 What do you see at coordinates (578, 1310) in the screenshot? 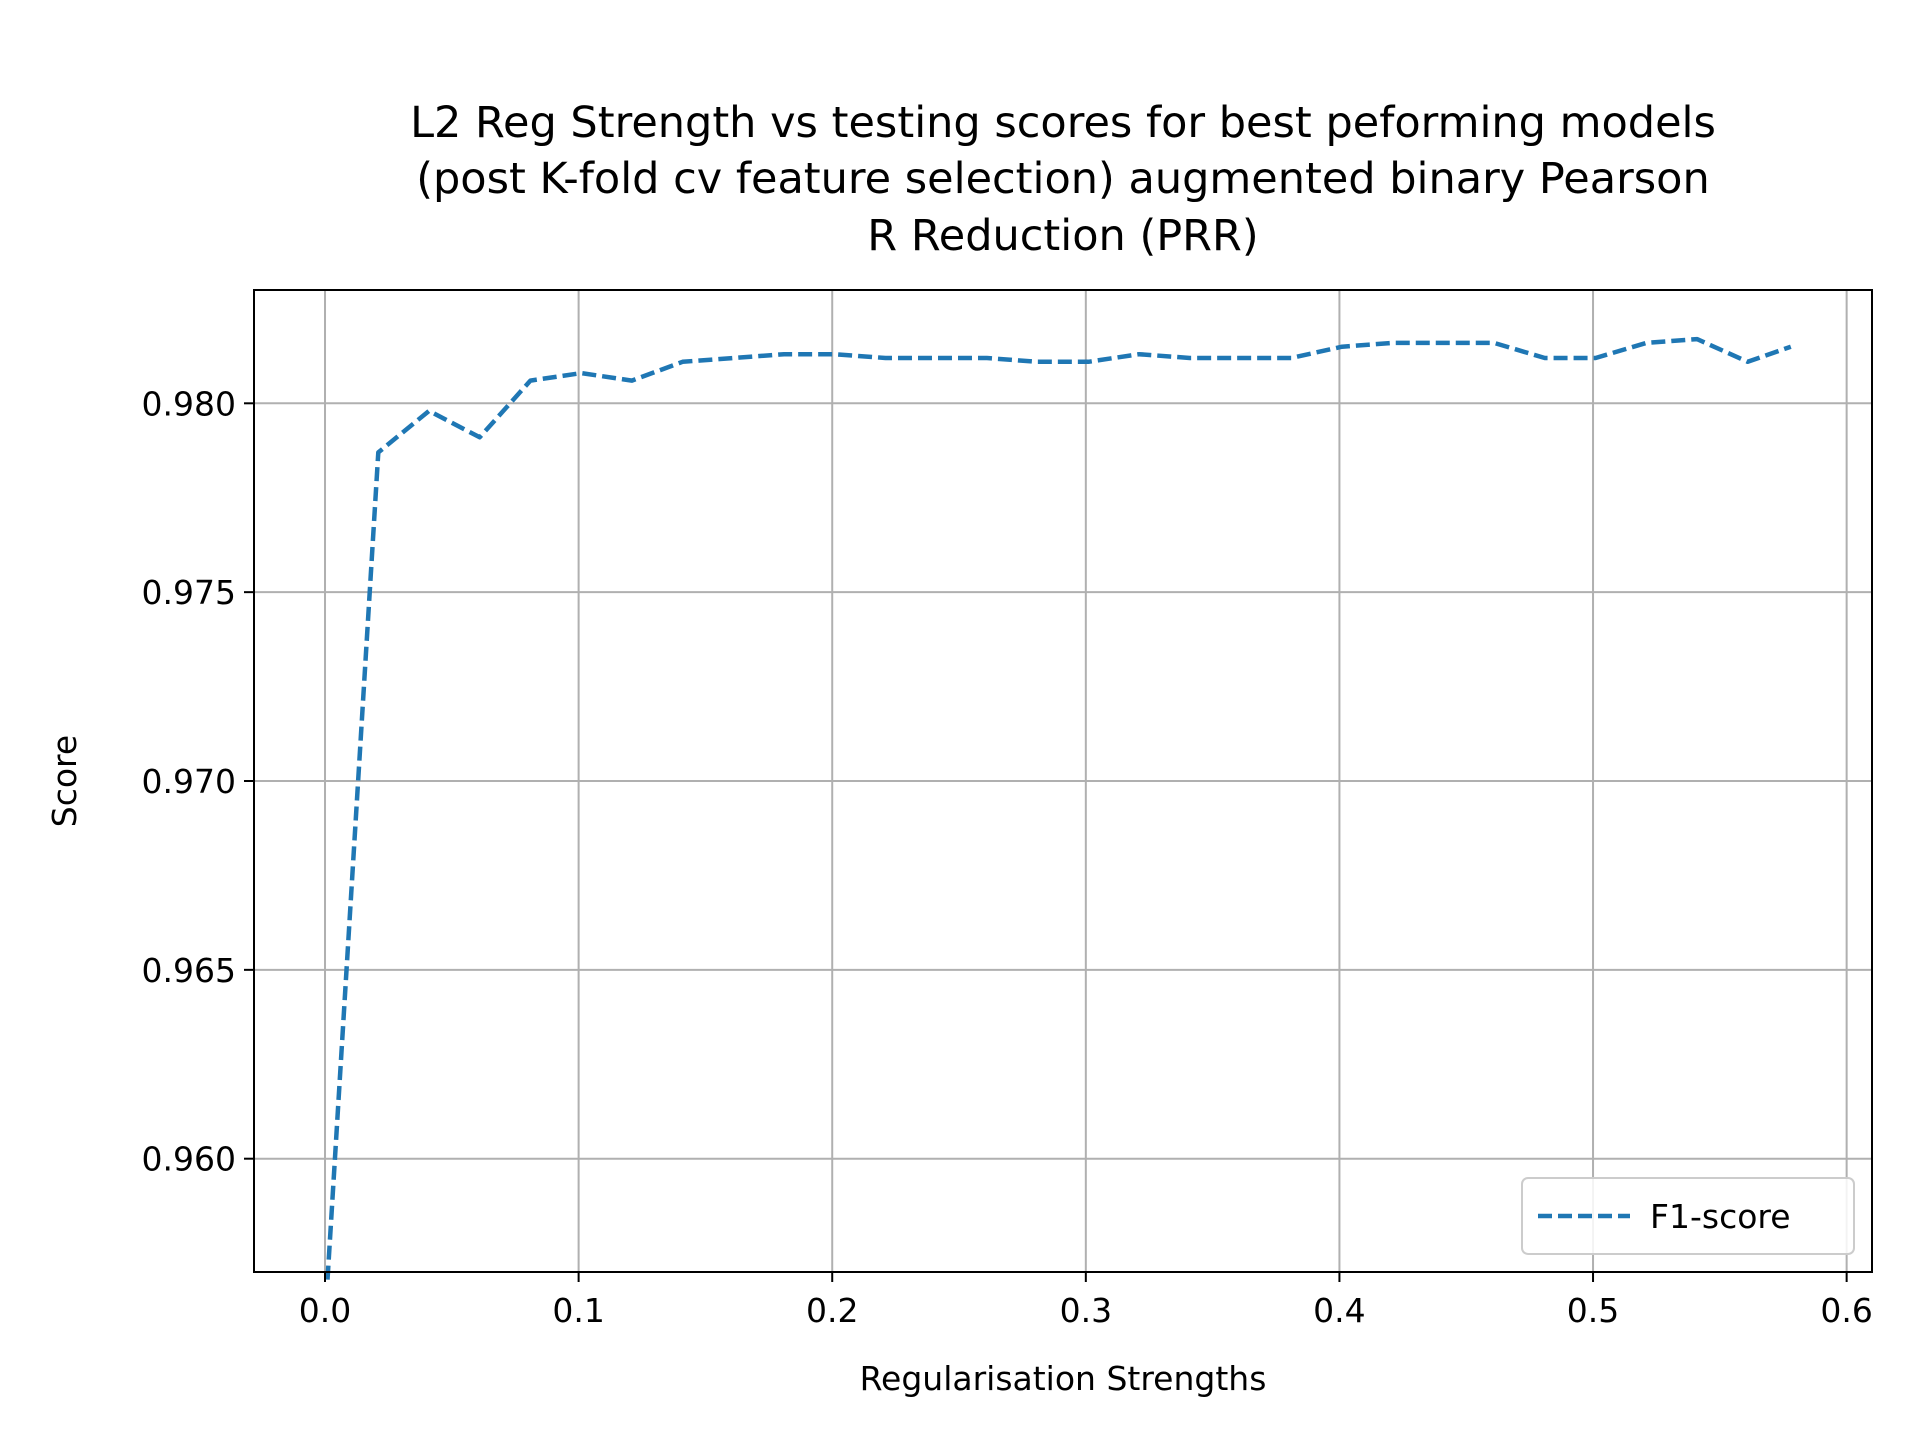
I see `x-tick-label: 0.1` at bounding box center [578, 1310].